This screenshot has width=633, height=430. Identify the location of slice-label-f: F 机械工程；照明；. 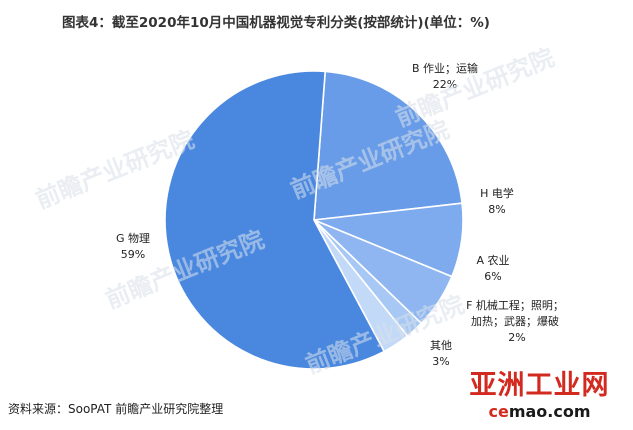
(515, 305).